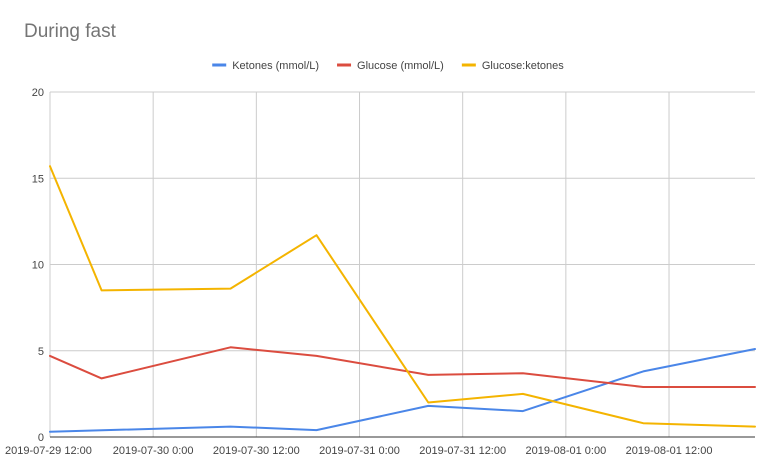 Image resolution: width=776 pixels, height=473 pixels. I want to click on x-tick-label: 2019-07-30 0:00, so click(153, 451).